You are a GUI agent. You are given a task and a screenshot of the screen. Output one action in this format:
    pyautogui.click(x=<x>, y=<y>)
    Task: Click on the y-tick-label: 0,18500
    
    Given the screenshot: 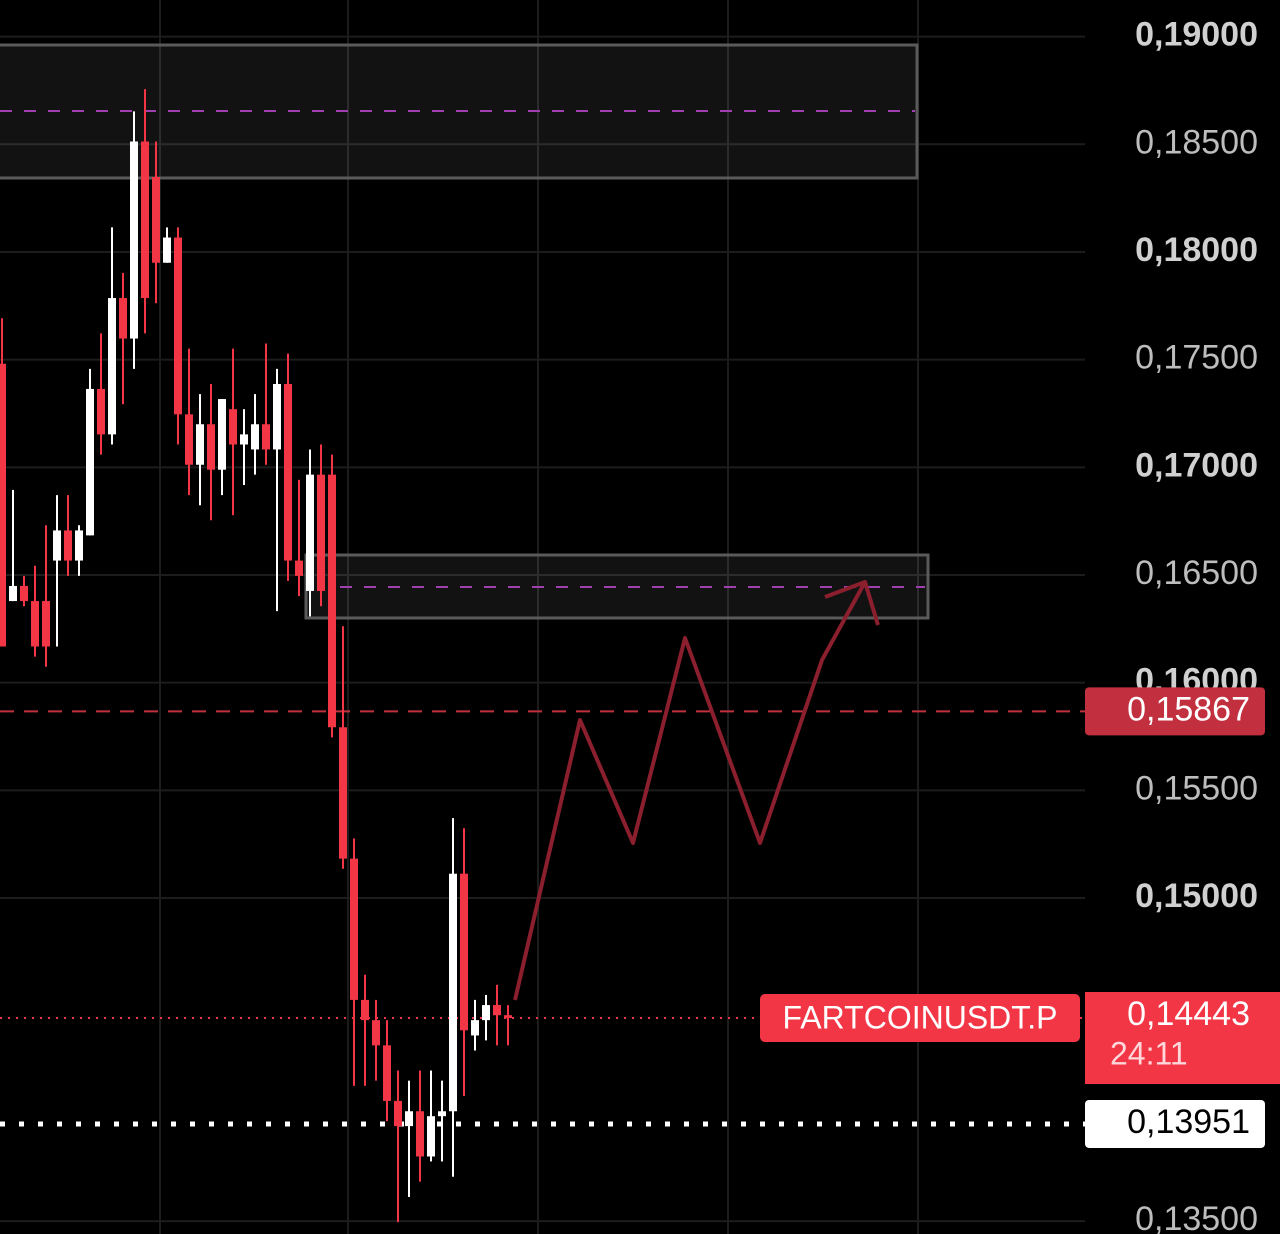 What is the action you would take?
    pyautogui.click(x=1196, y=142)
    